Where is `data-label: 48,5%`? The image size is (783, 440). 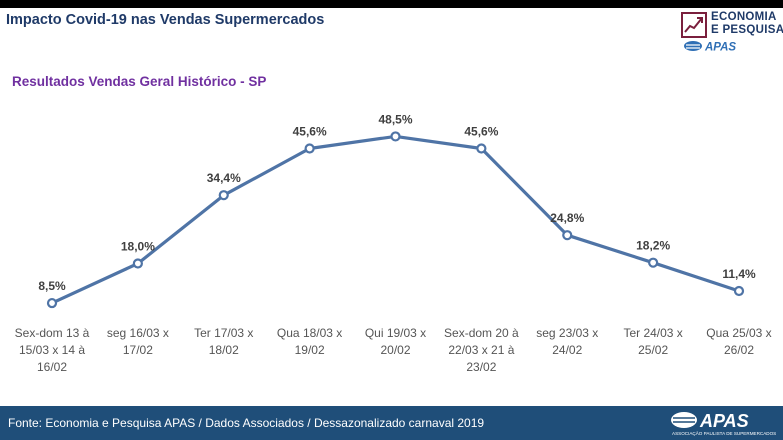
data-label: 48,5% is located at coordinates (395, 119).